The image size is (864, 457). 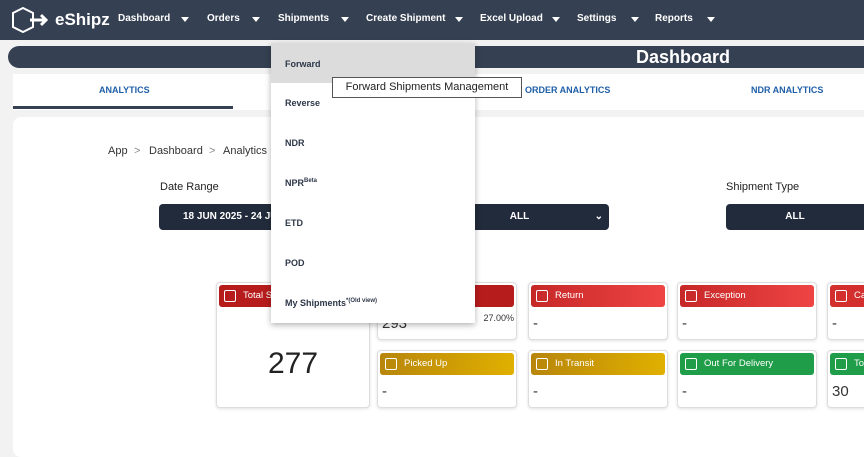 What do you see at coordinates (511, 18) in the screenshot?
I see `nav-item: Excel Upload` at bounding box center [511, 18].